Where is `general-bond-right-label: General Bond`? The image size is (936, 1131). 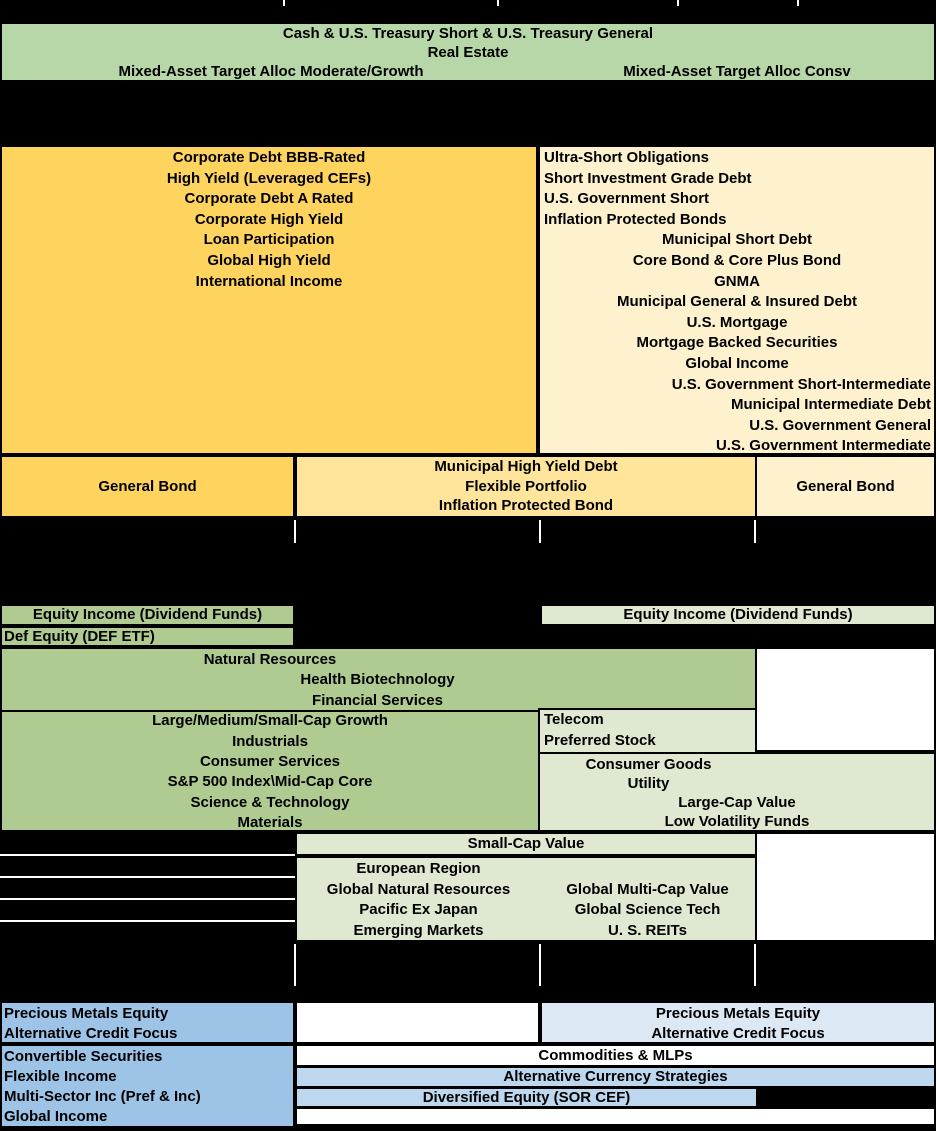
general-bond-right-label: General Bond is located at coordinates (845, 486).